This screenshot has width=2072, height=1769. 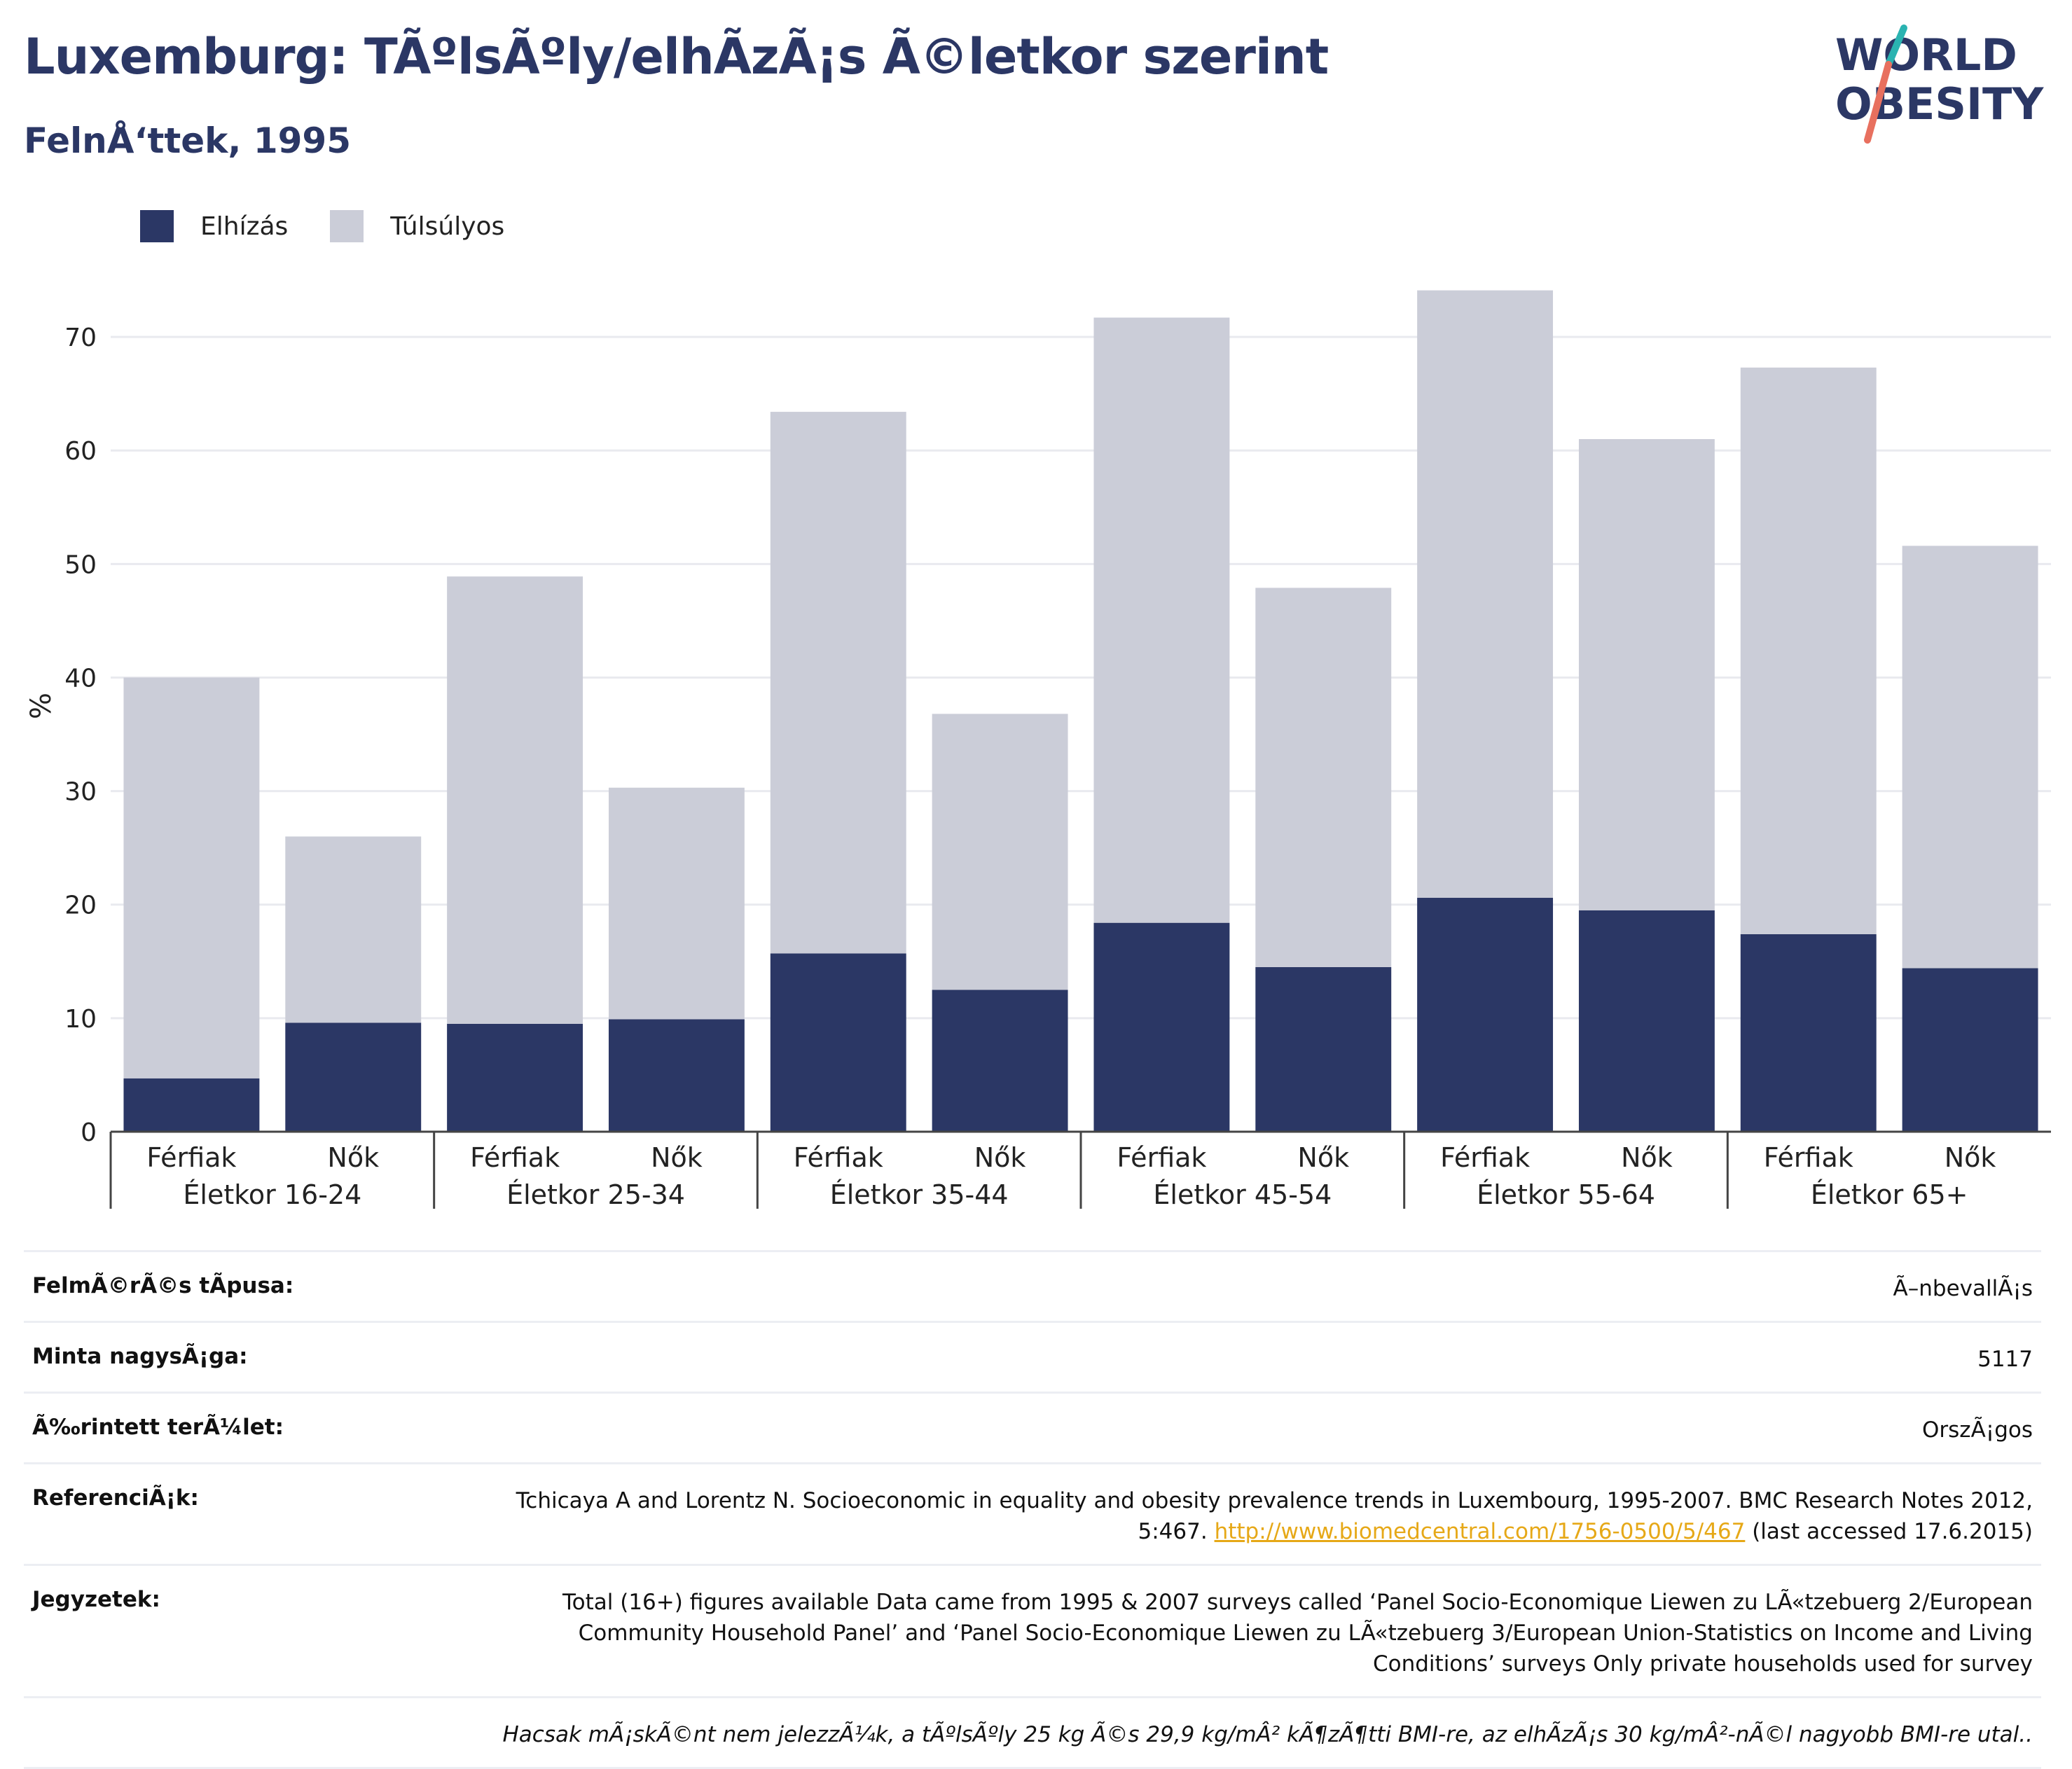 What do you see at coordinates (1243, 1195) in the screenshot?
I see `x-group-label: Életkor 45-54` at bounding box center [1243, 1195].